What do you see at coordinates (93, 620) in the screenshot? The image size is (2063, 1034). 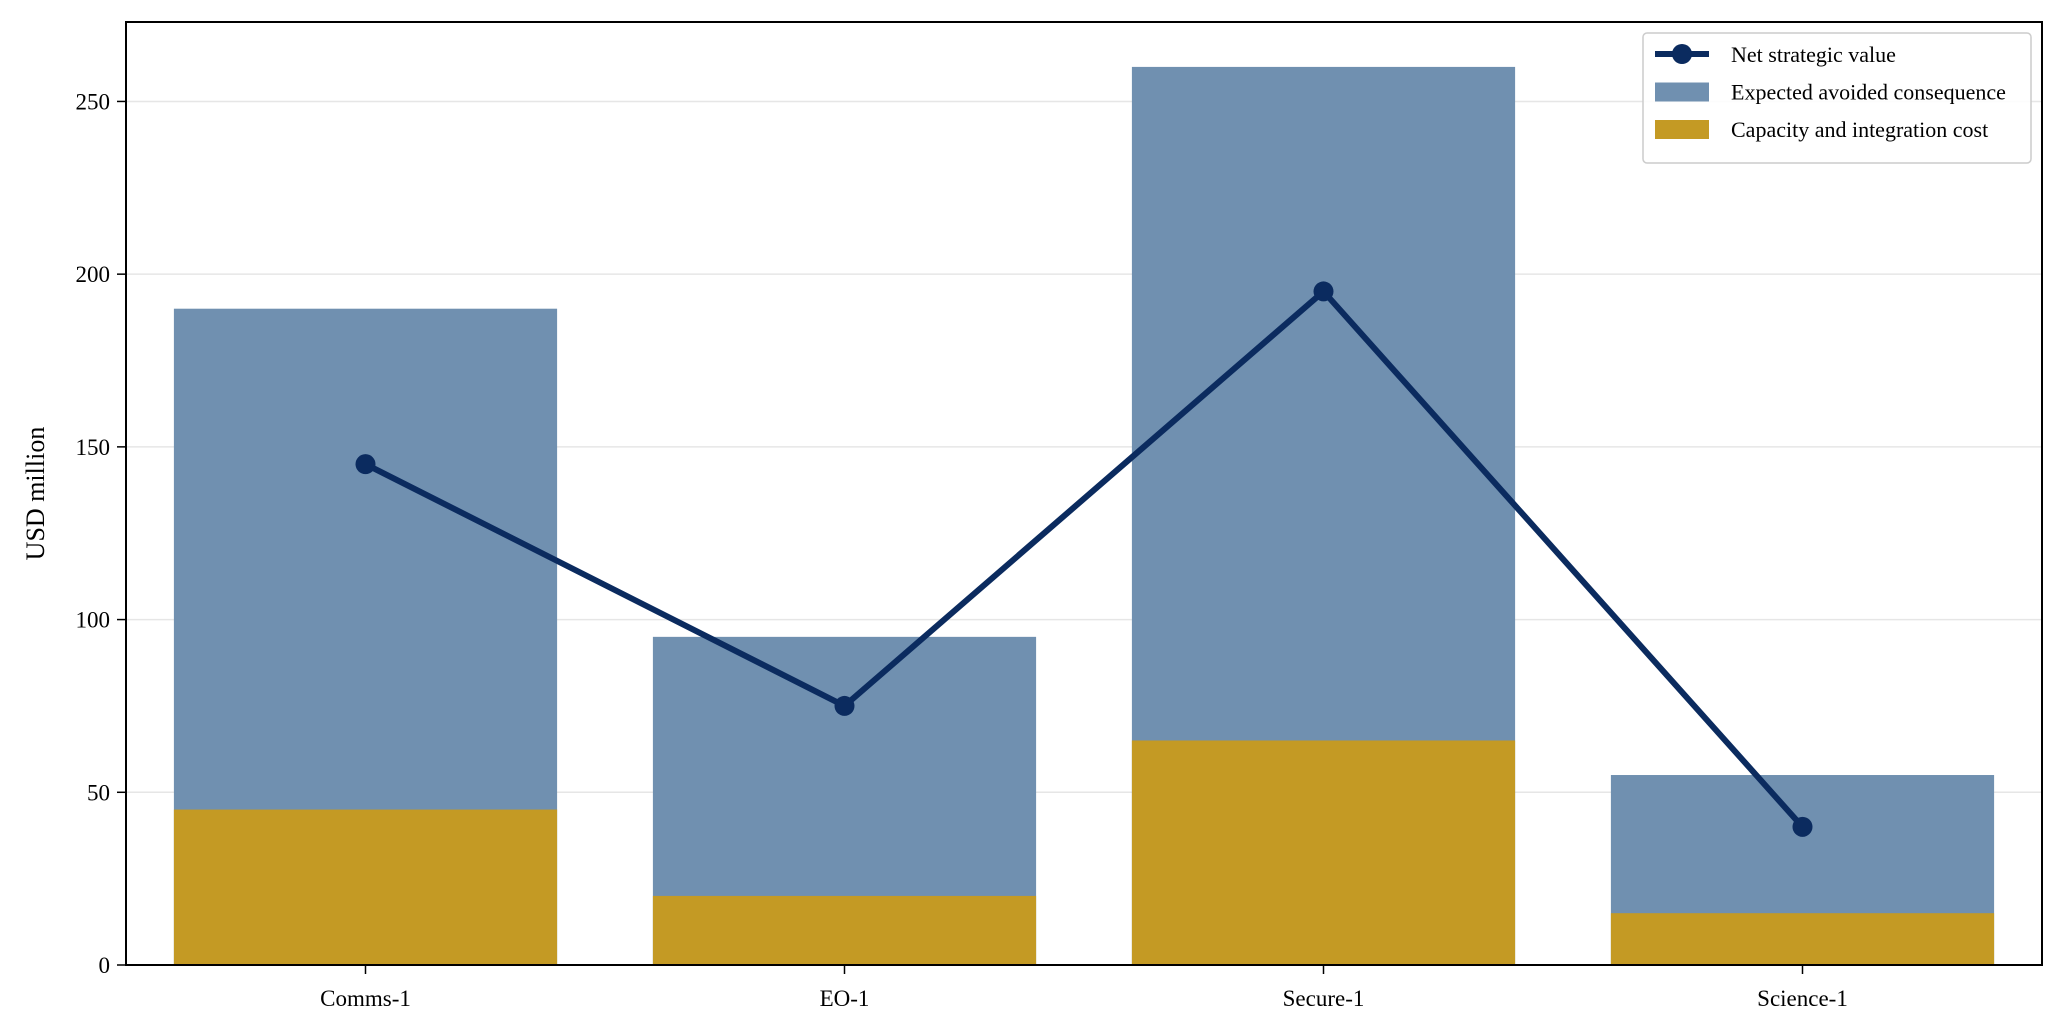 I see `y-tick-label: 100` at bounding box center [93, 620].